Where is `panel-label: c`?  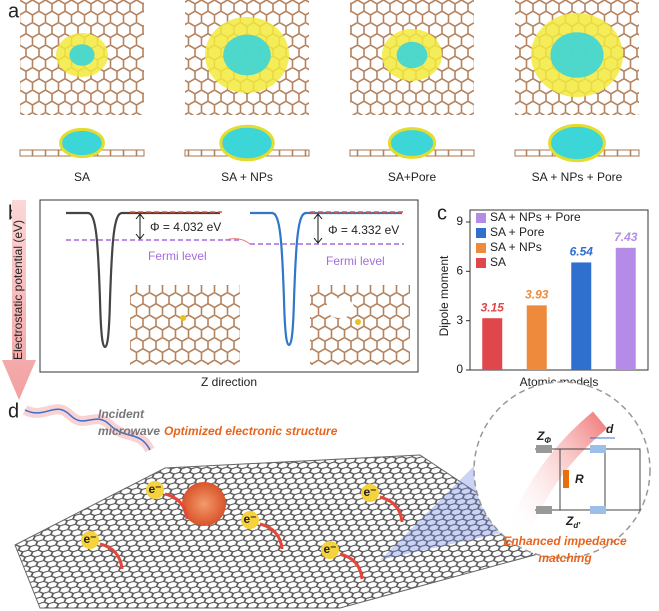
panel-label: c is located at coordinates (442, 213).